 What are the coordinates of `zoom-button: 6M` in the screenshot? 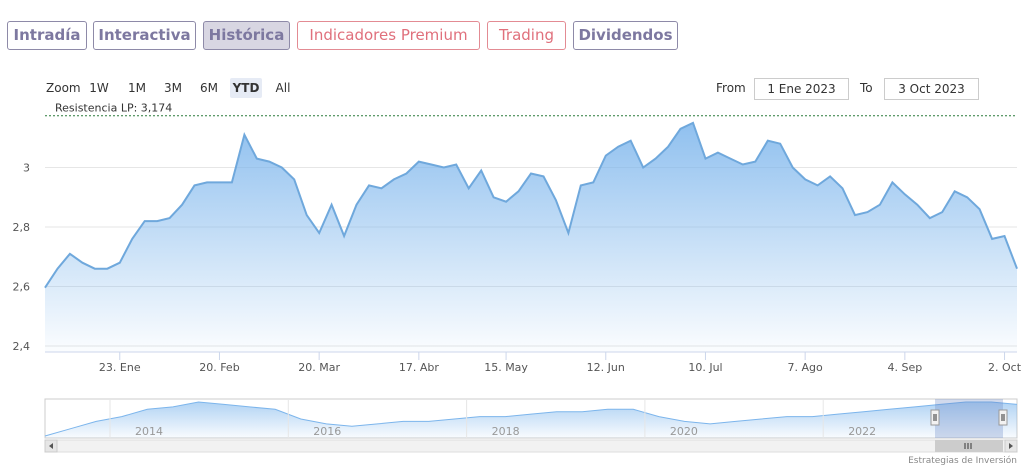 It's located at (209, 88).